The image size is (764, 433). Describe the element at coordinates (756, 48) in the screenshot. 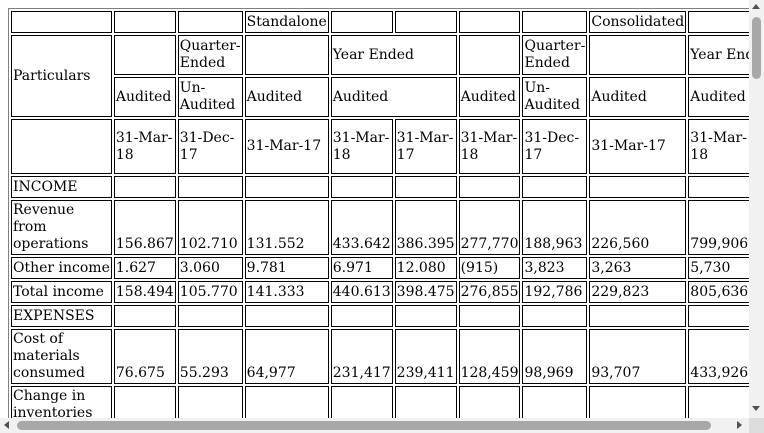

I see `vertical-scrollbar-thumb` at that location.